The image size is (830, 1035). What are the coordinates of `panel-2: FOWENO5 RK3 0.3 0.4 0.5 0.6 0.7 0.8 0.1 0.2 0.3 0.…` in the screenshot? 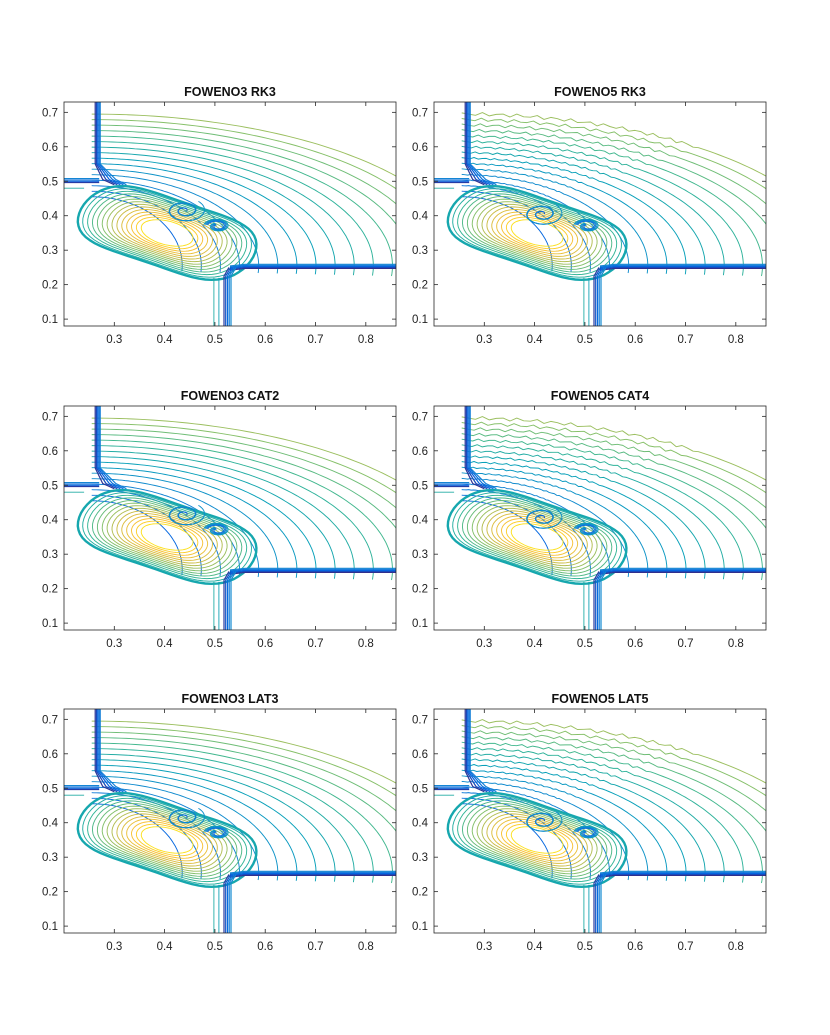 It's located at (589, 215).